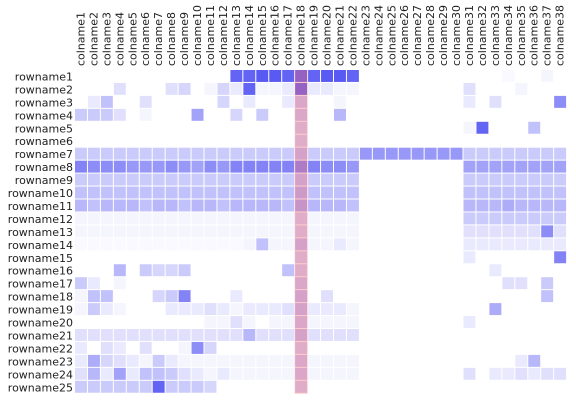  I want to click on column-label: colname21, so click(339, 35).